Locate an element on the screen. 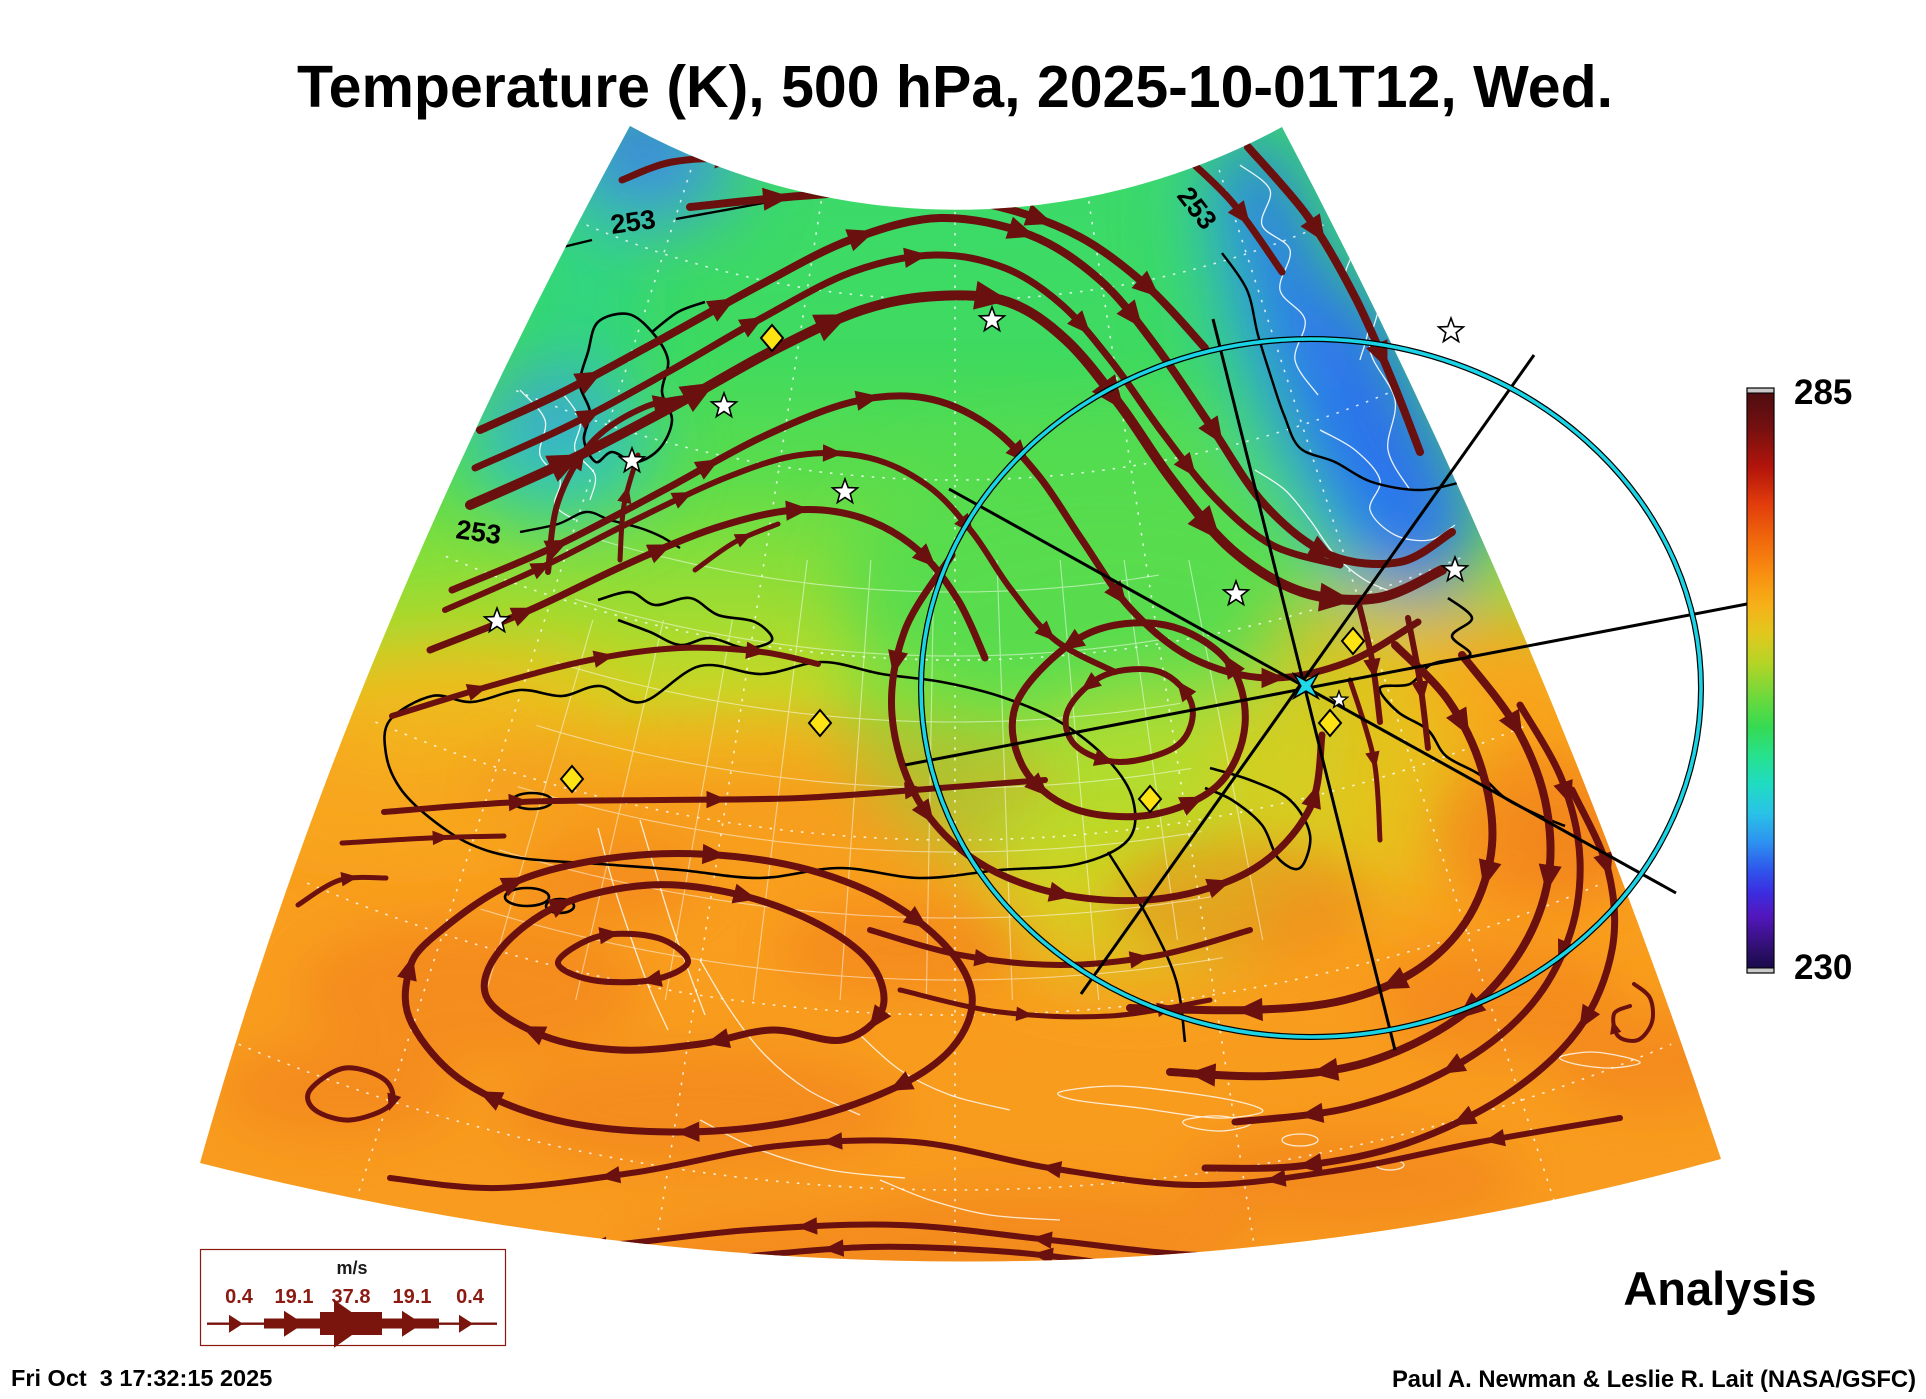 Image resolution: width=1926 pixels, height=1399 pixels. svg-text: 285 is located at coordinates (1823, 392).